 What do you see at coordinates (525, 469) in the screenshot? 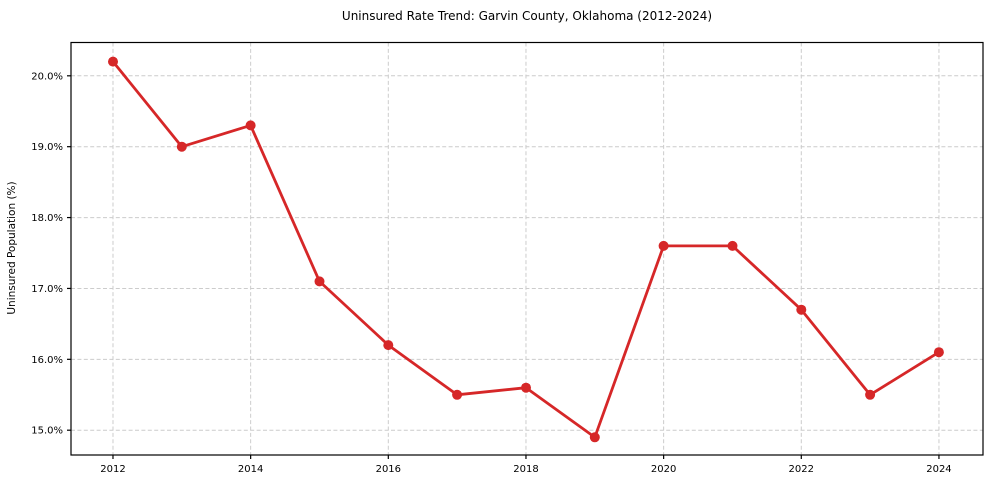
I see `x-tick-label: 2018` at bounding box center [525, 469].